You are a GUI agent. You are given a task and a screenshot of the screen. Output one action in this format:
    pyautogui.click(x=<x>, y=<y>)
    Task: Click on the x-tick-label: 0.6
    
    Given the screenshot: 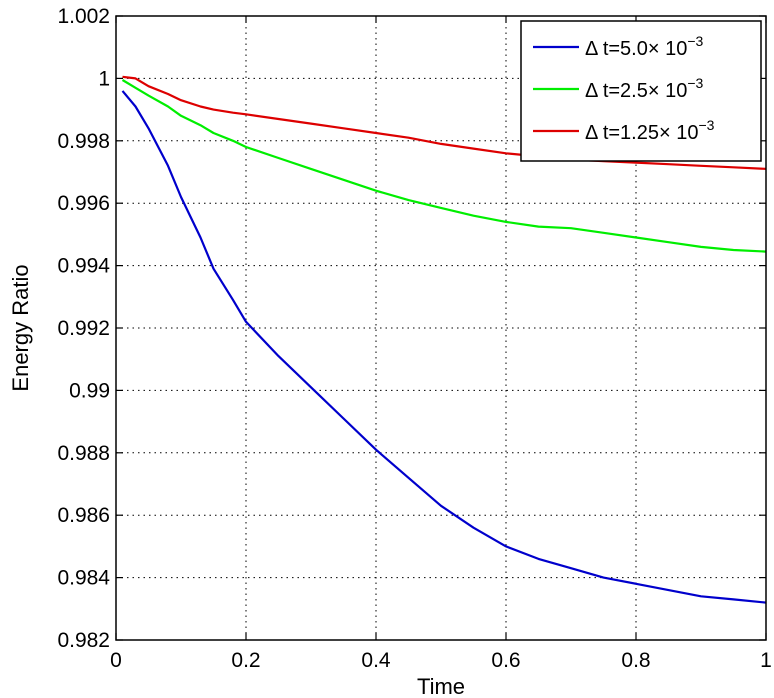 What is the action you would take?
    pyautogui.click(x=505, y=660)
    